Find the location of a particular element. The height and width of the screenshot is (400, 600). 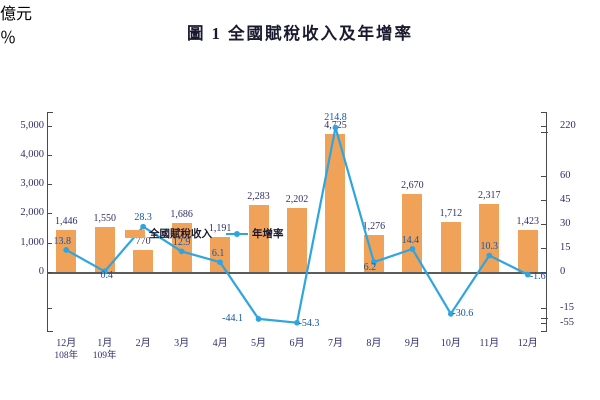

bar-value-label: 1,550 is located at coordinates (104, 218).